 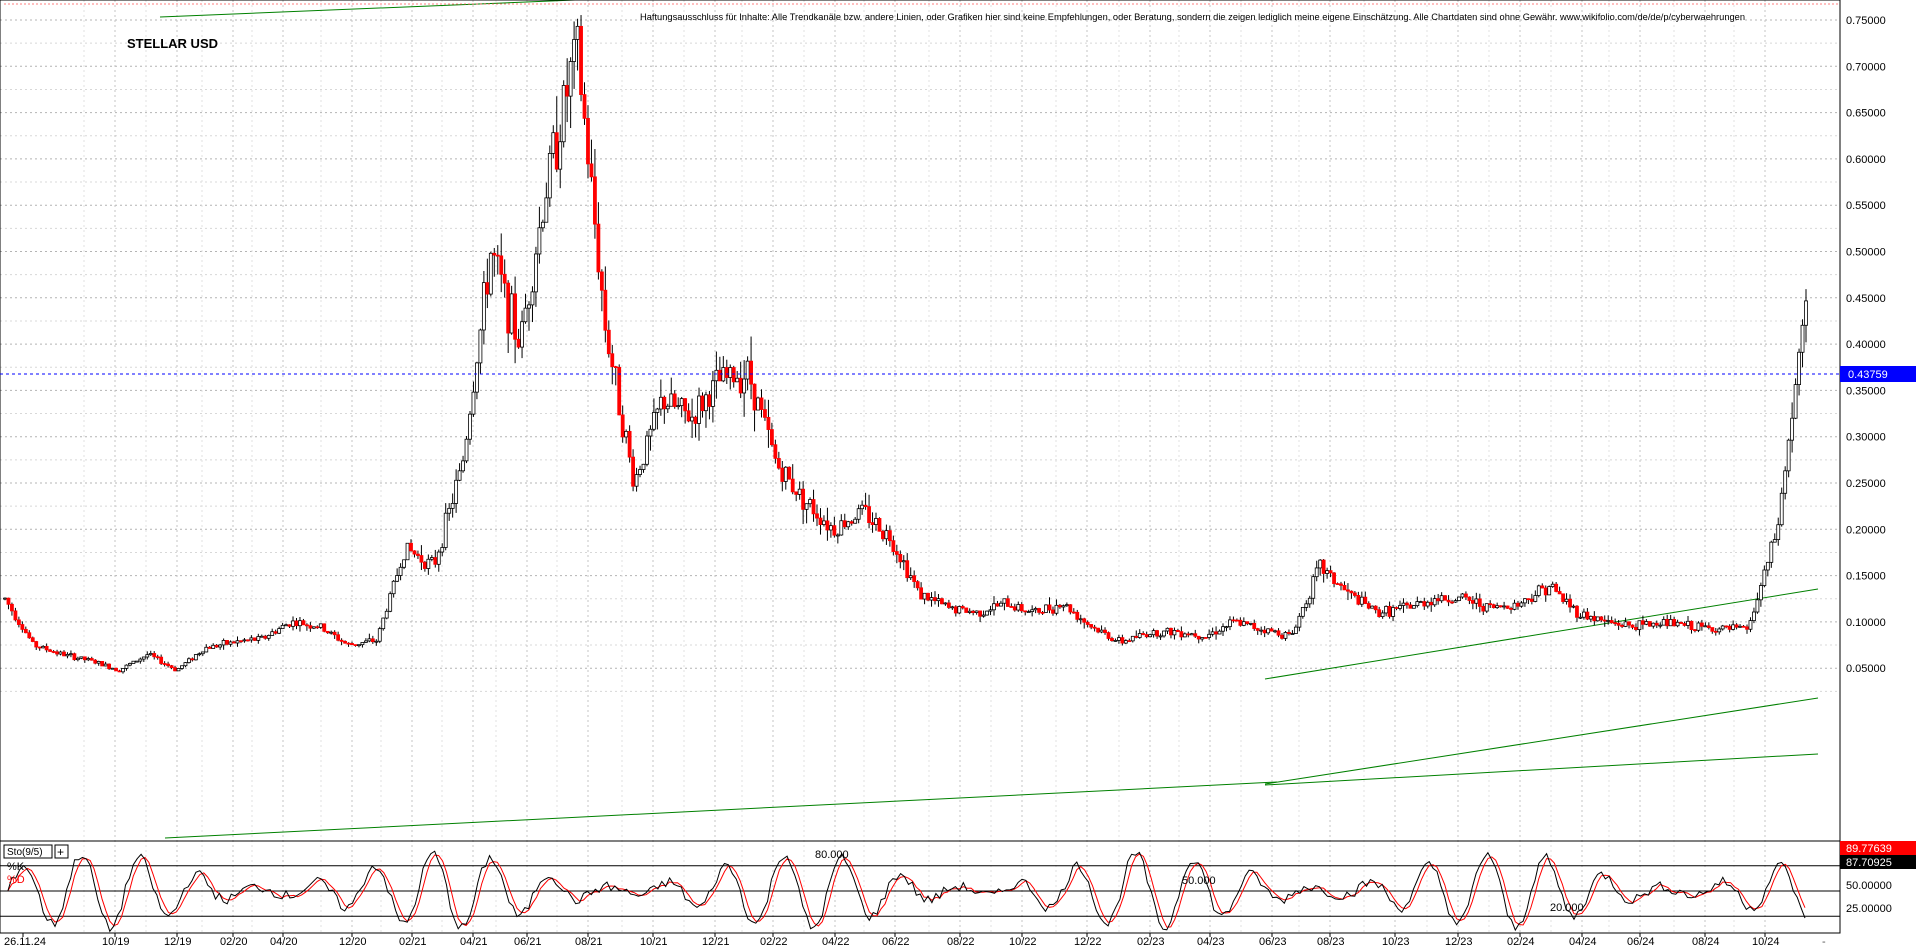 What do you see at coordinates (1868, 375) in the screenshot?
I see `current-price-label: 0.43759` at bounding box center [1868, 375].